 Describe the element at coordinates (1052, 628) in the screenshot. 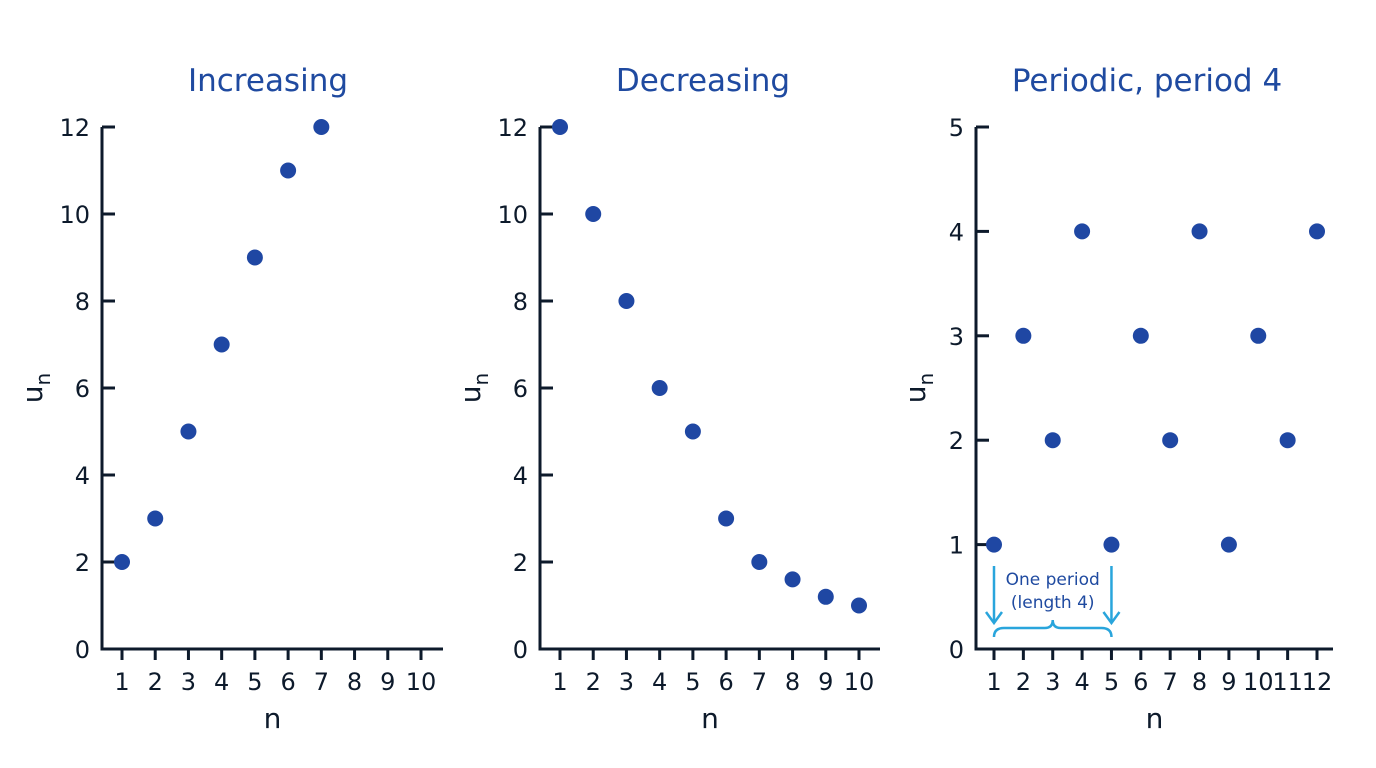

I see `period-brace` at that location.